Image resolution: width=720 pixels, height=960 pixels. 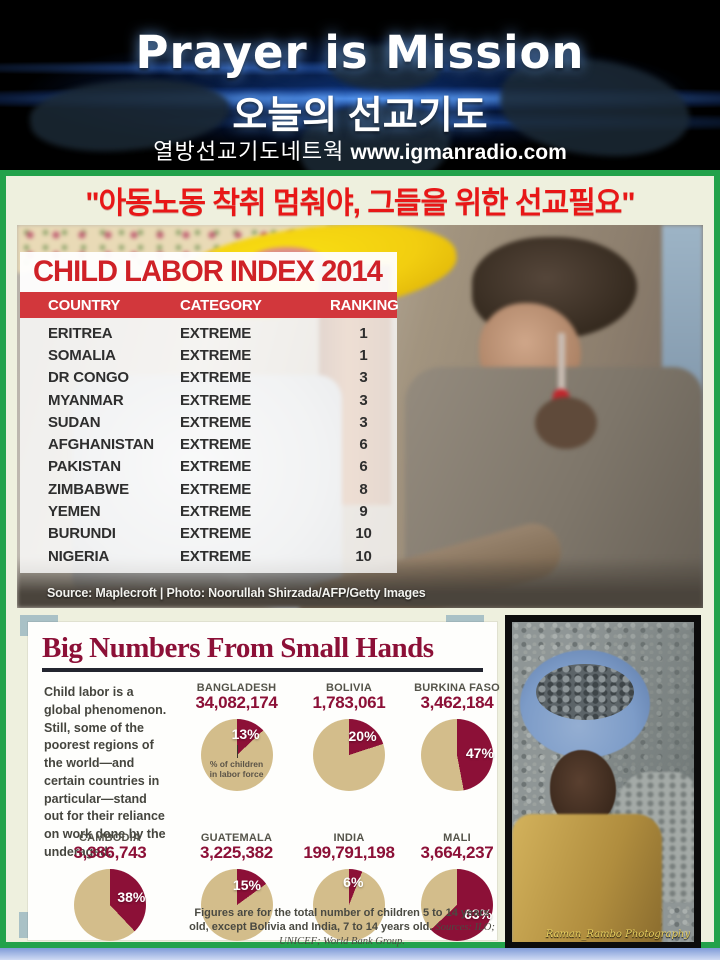 What do you see at coordinates (617, 934) in the screenshot?
I see `photographer-watermark: Raman_Rambo Photography` at bounding box center [617, 934].